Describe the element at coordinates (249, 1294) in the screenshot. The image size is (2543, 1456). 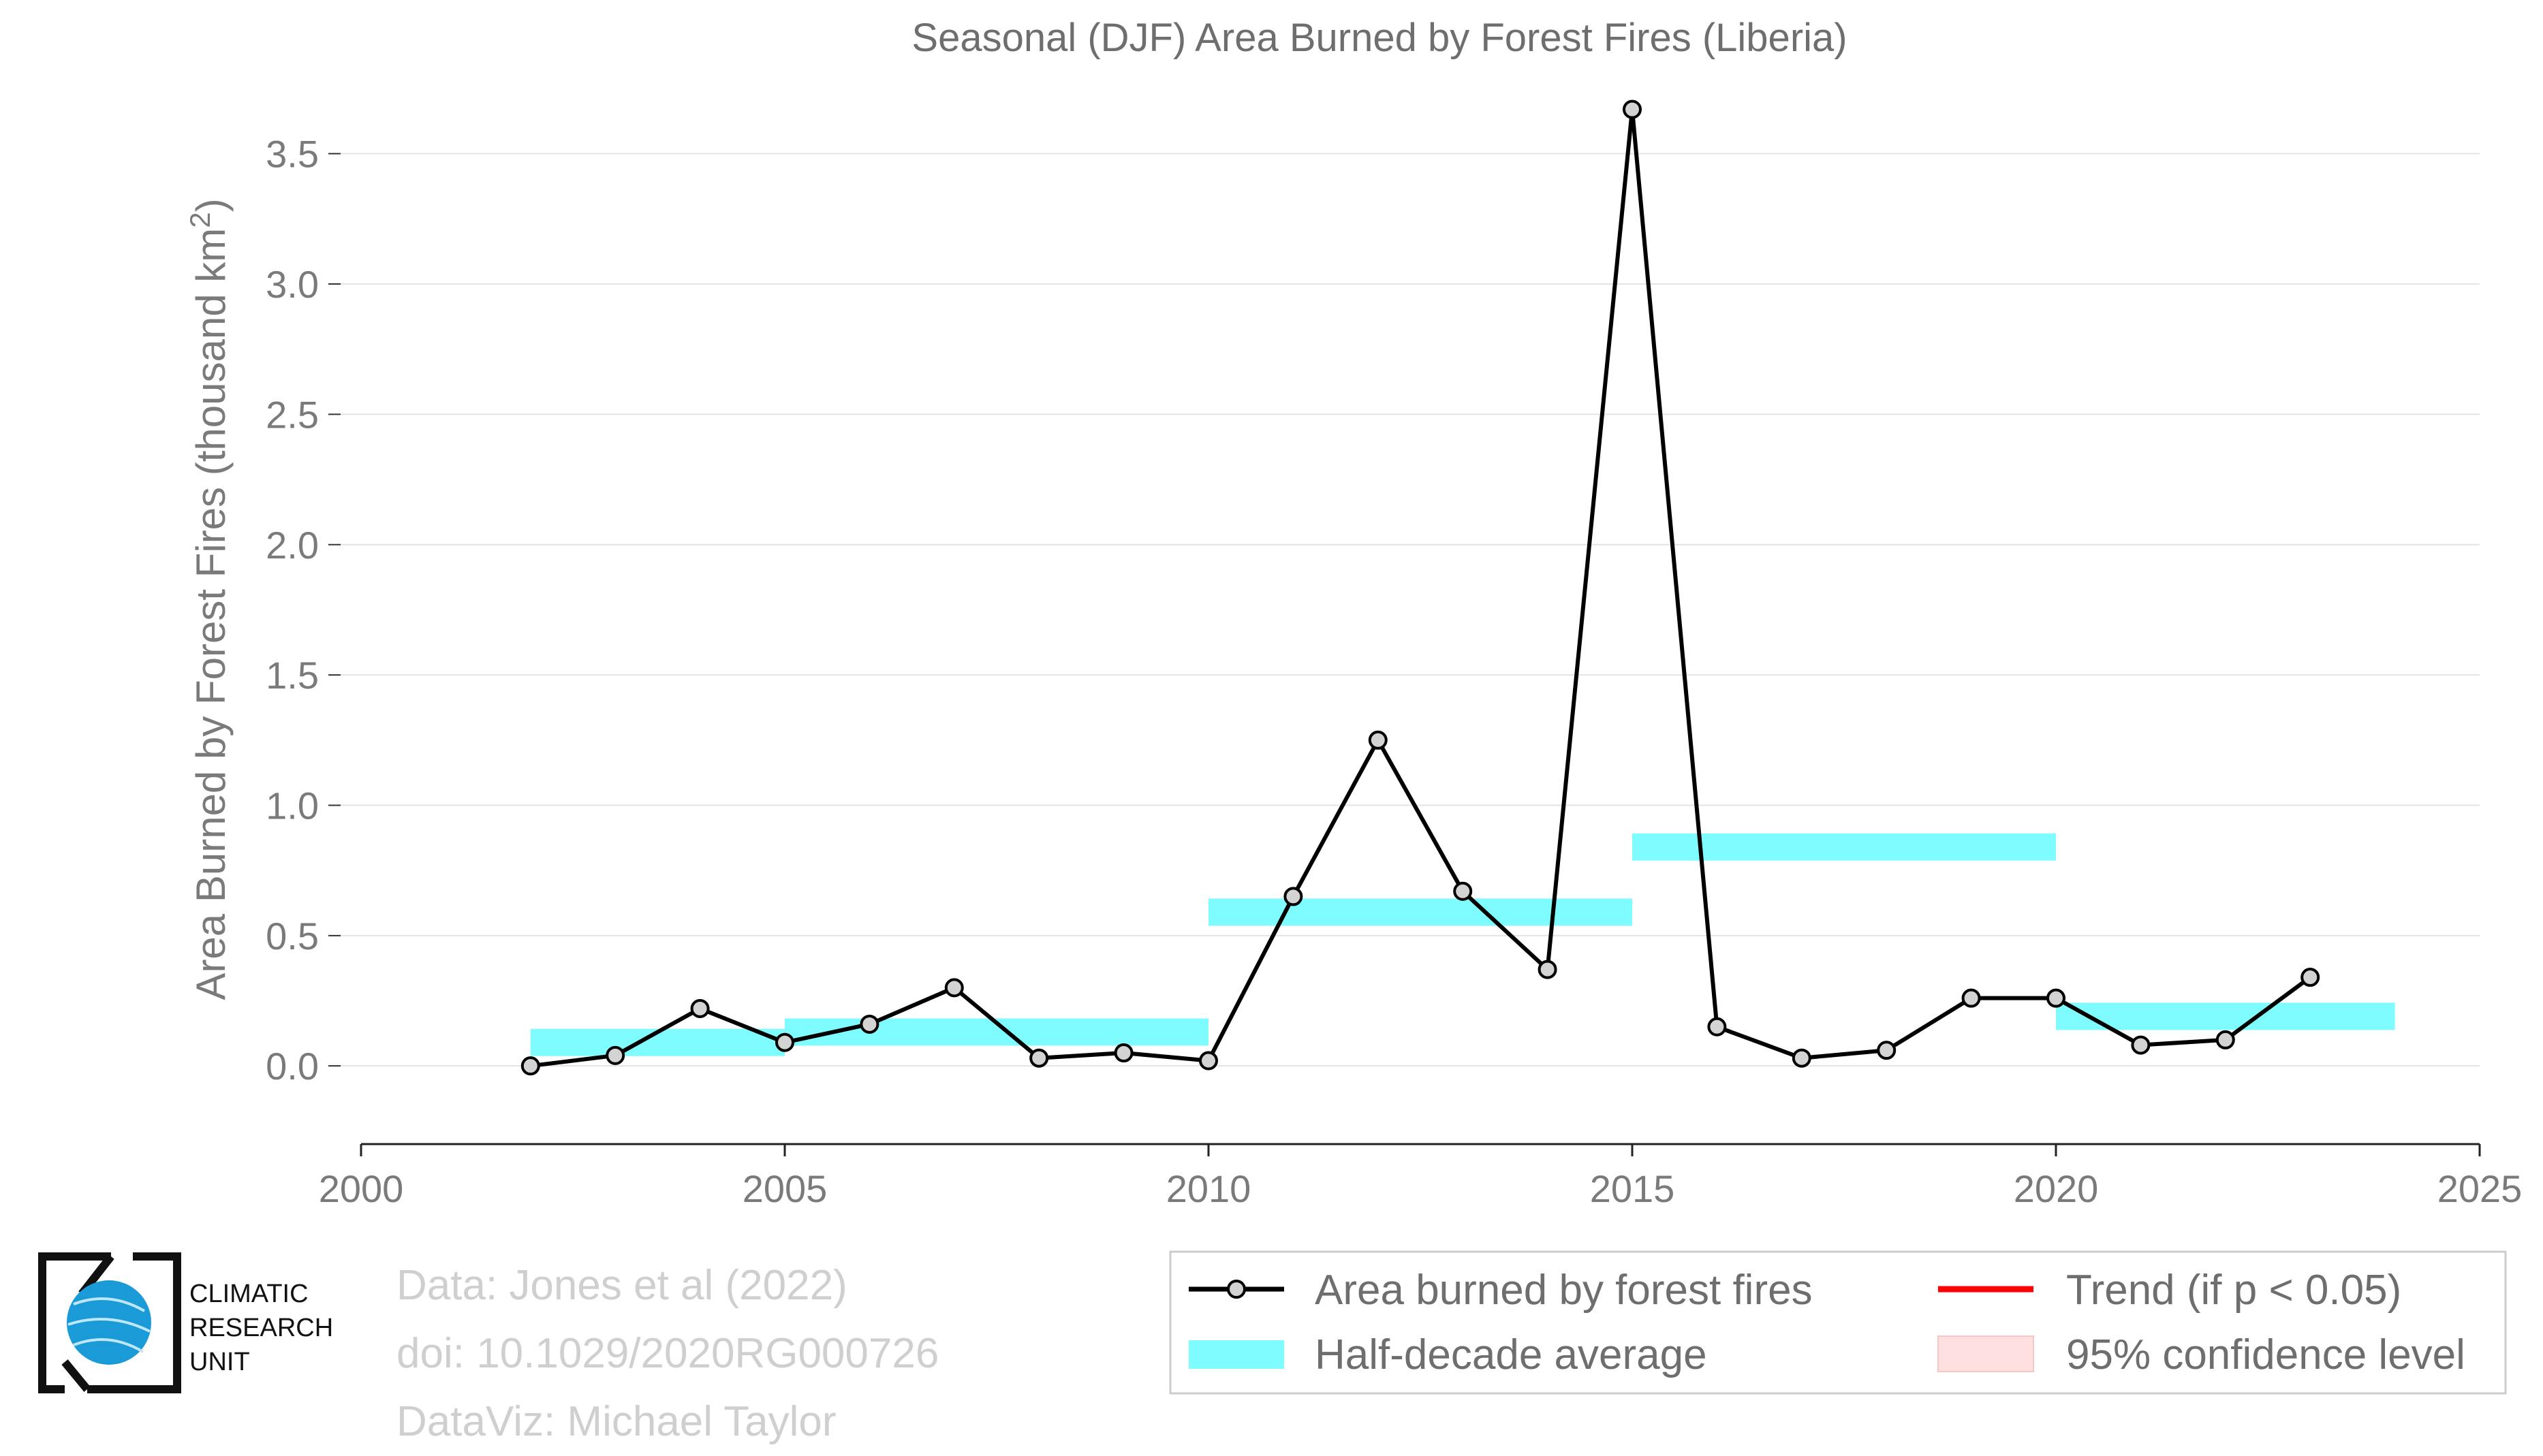
I see `logo-text-climatic: CLIMATIC` at that location.